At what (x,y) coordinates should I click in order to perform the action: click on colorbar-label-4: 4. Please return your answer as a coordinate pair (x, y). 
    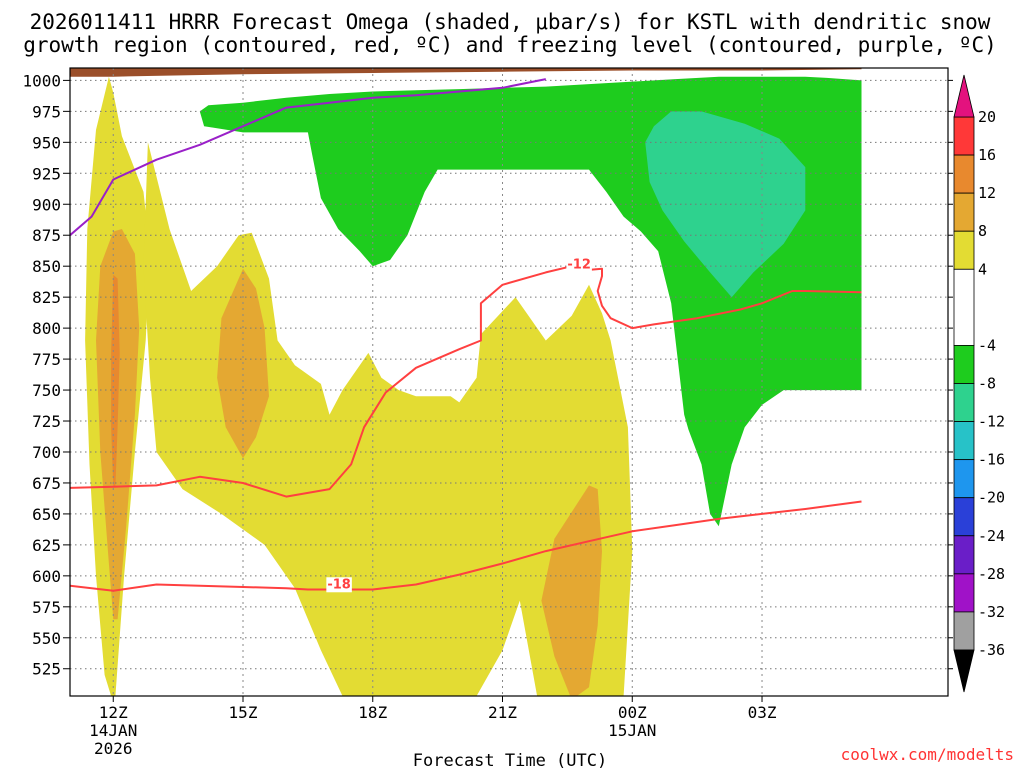
    Looking at the image, I should click on (982, 269).